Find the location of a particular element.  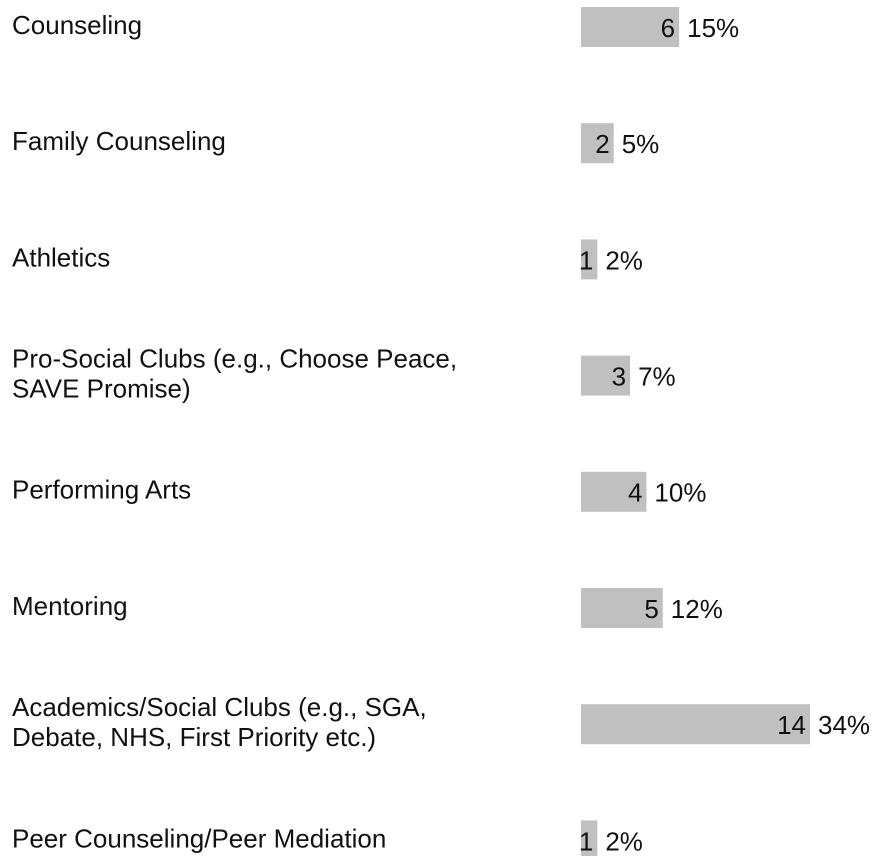

count-label: 5 is located at coordinates (651, 609).